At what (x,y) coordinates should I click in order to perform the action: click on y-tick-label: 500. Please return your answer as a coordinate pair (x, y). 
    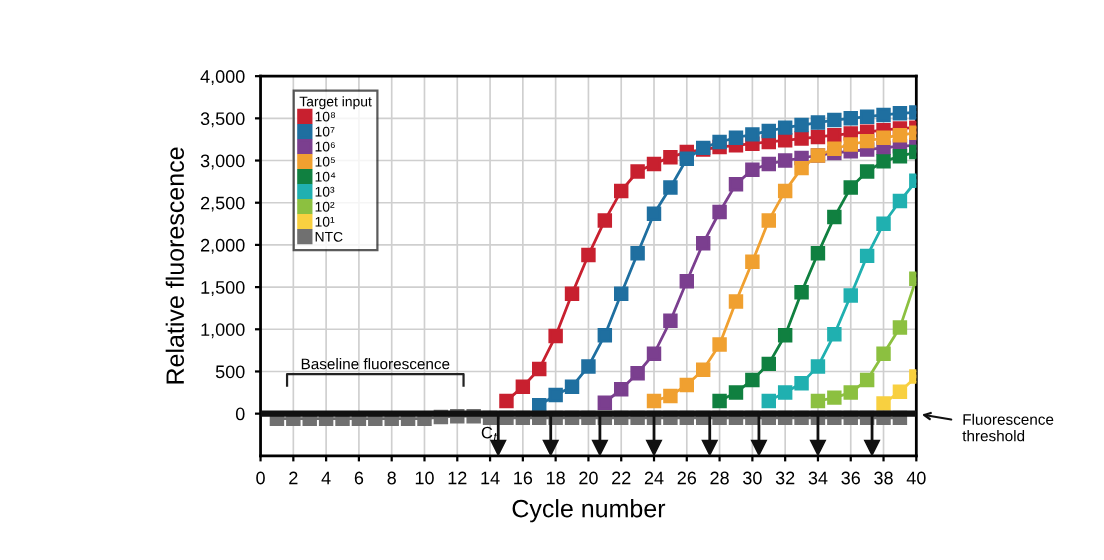
    Looking at the image, I should click on (230, 372).